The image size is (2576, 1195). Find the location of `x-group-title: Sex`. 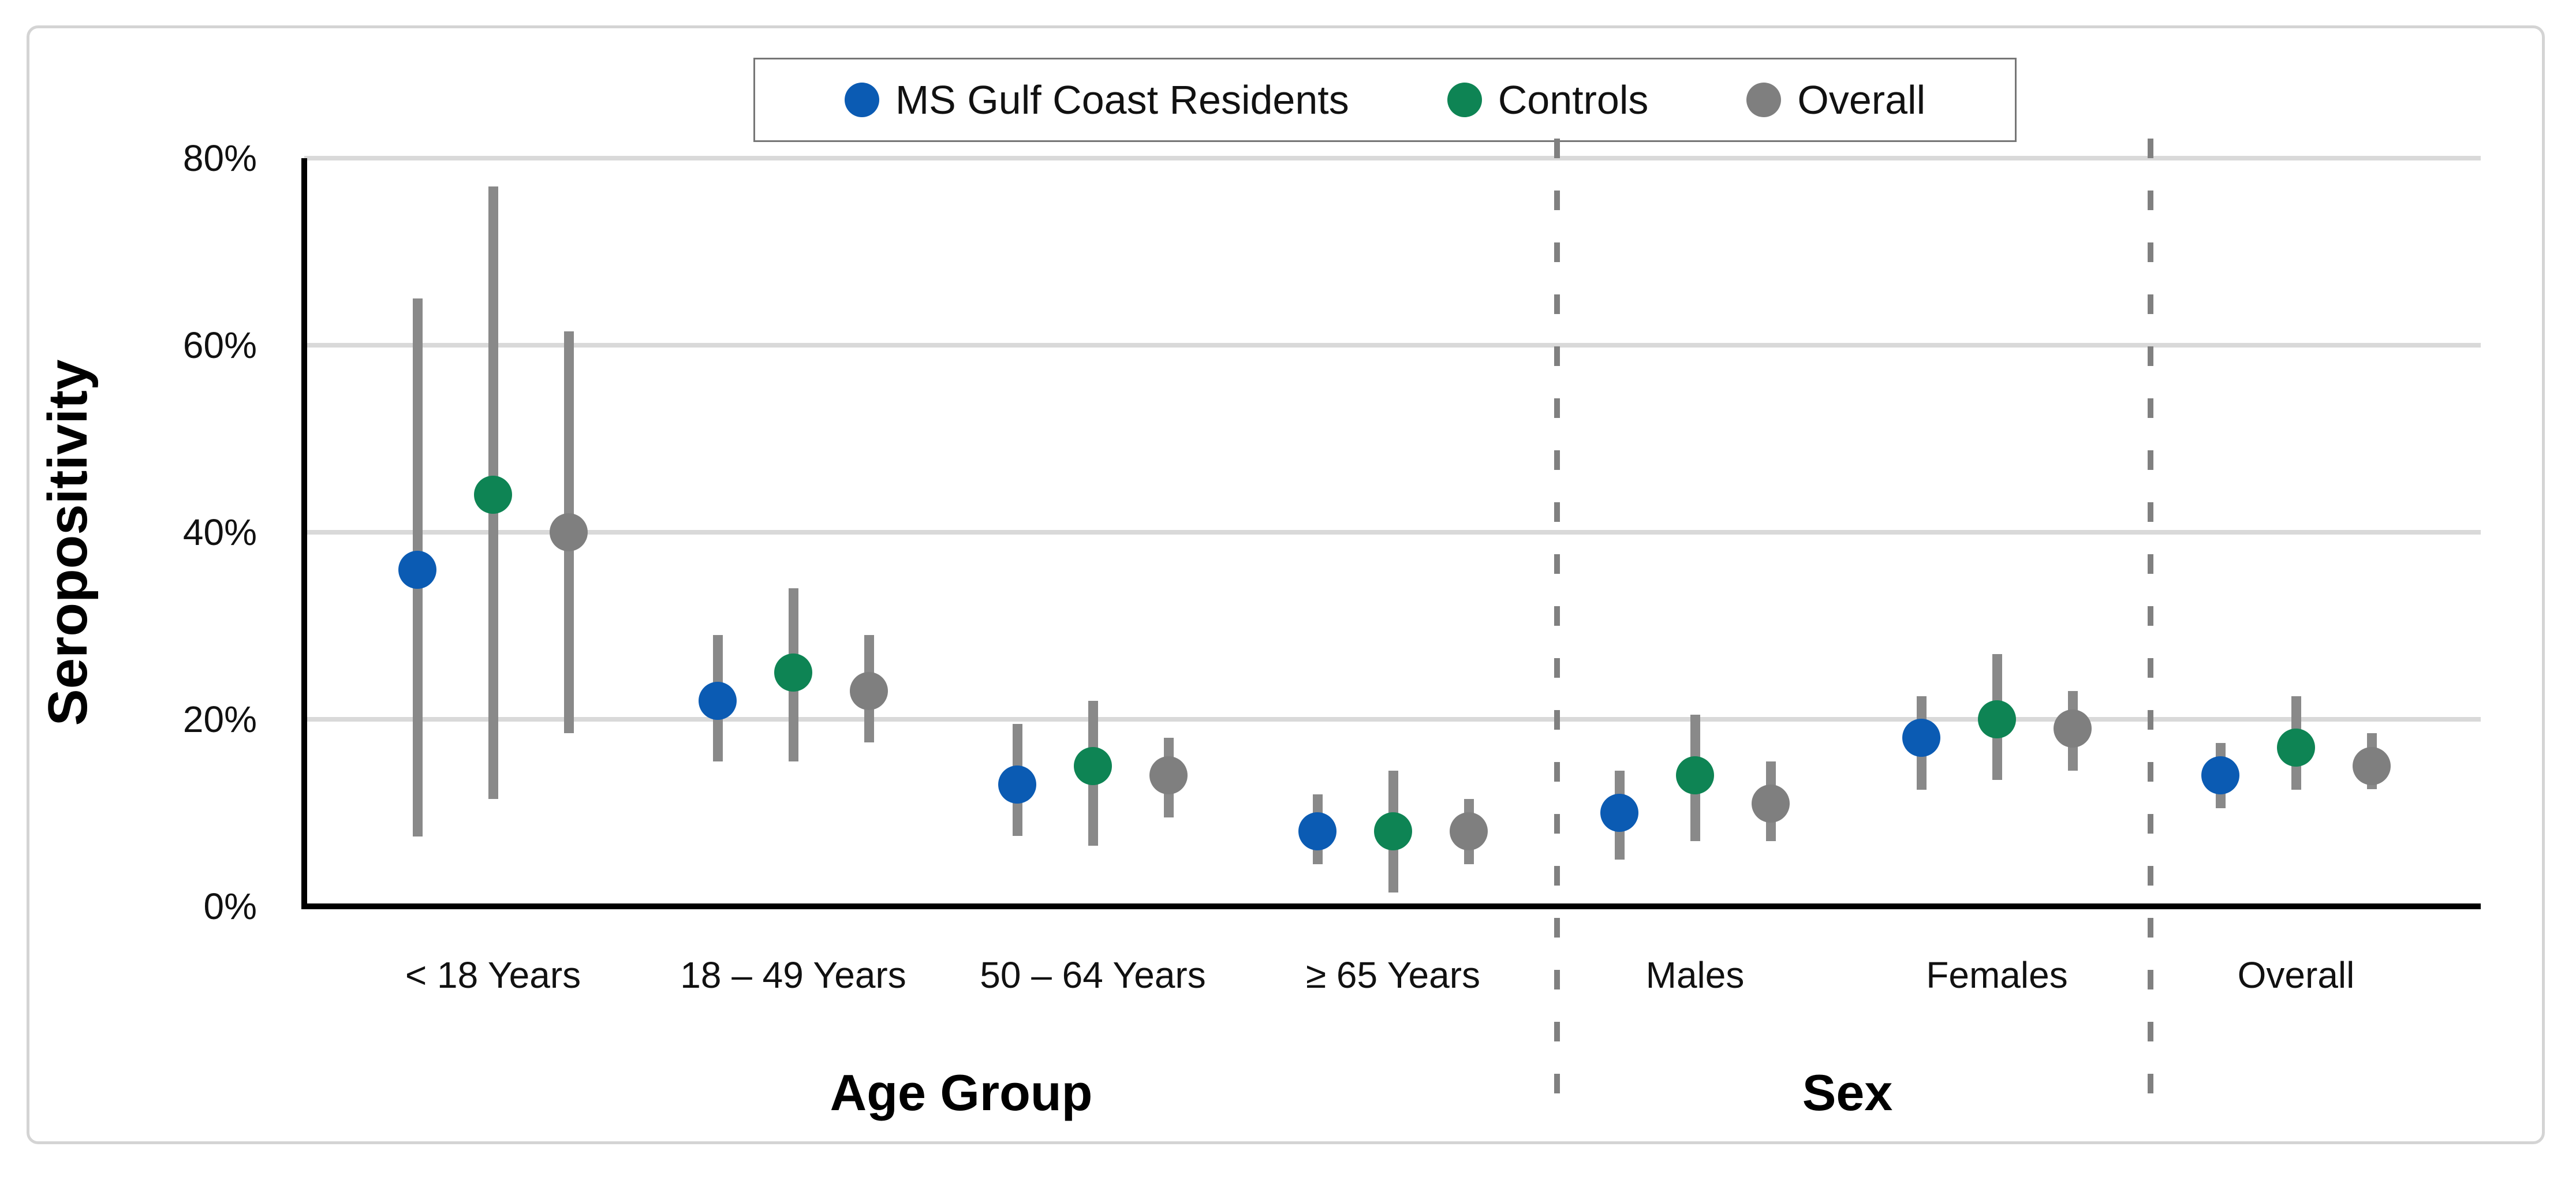

x-group-title: Sex is located at coordinates (1847, 1092).